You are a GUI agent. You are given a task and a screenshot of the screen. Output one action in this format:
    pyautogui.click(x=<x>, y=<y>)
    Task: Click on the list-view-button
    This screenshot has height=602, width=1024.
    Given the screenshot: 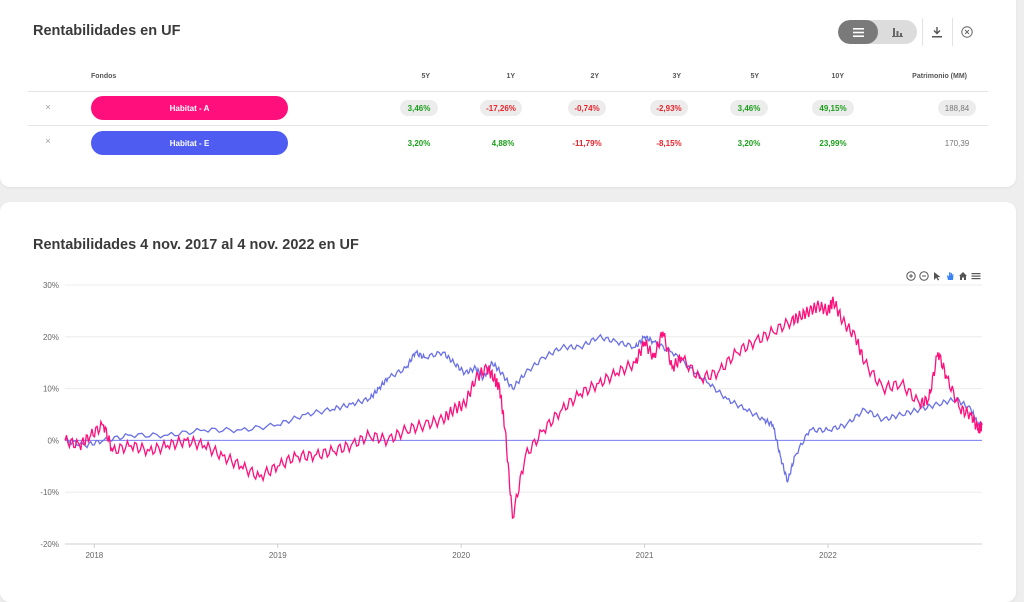 What is the action you would take?
    pyautogui.click(x=858, y=32)
    